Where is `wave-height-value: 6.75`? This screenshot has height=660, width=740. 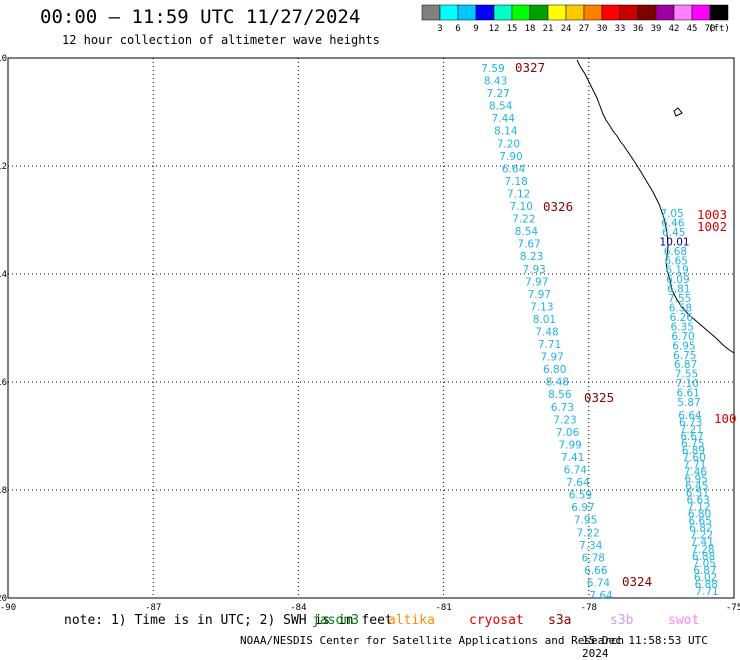 wave-height-value: 6.75 is located at coordinates (684, 356).